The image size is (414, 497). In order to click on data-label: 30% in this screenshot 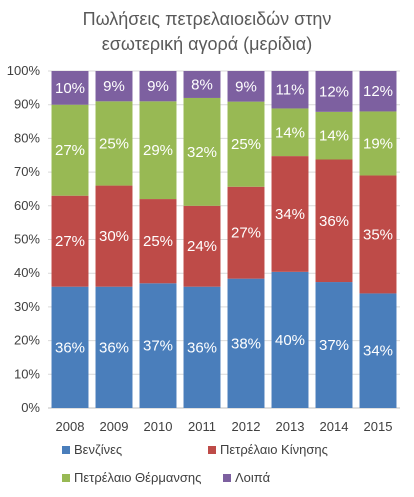, I will do `click(114, 236)`.